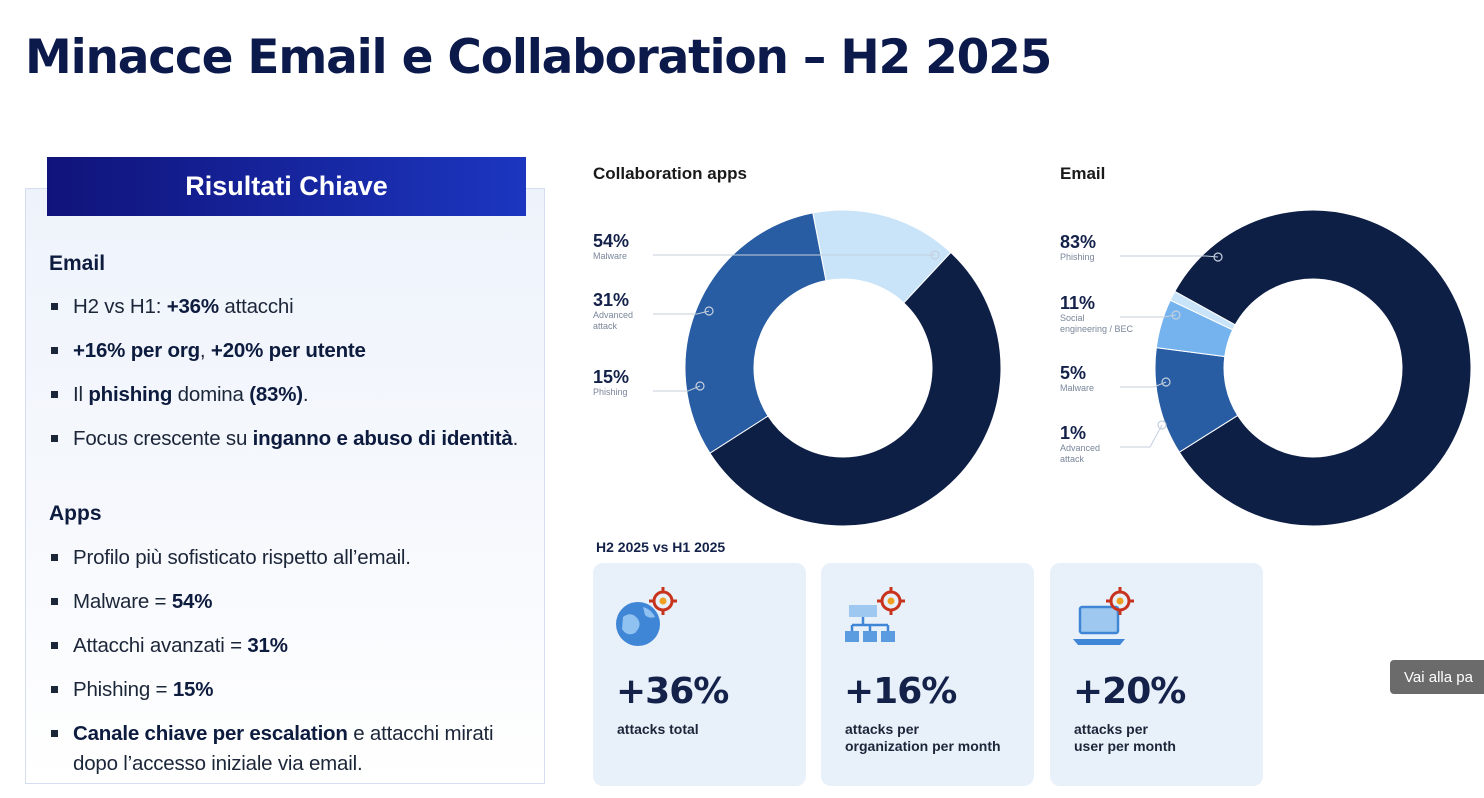  What do you see at coordinates (538, 57) in the screenshot?
I see `page-title: Minacce Email e Collaboration – H2 2025` at bounding box center [538, 57].